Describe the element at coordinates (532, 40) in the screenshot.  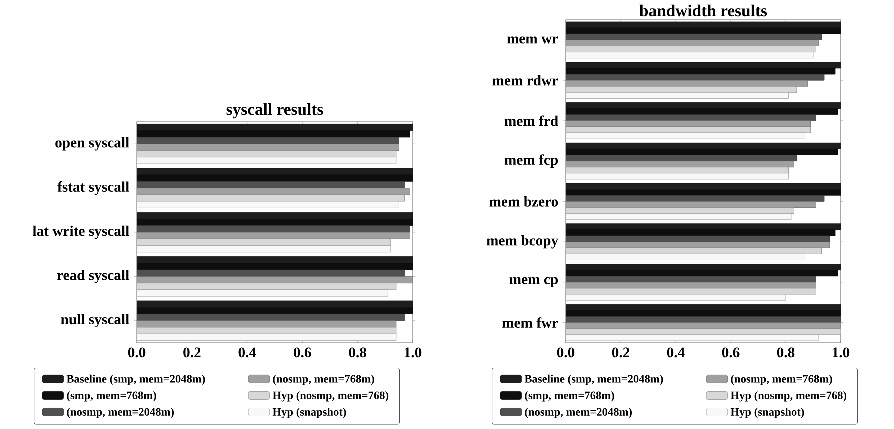
I see `y-tick-label: mem wr` at that location.